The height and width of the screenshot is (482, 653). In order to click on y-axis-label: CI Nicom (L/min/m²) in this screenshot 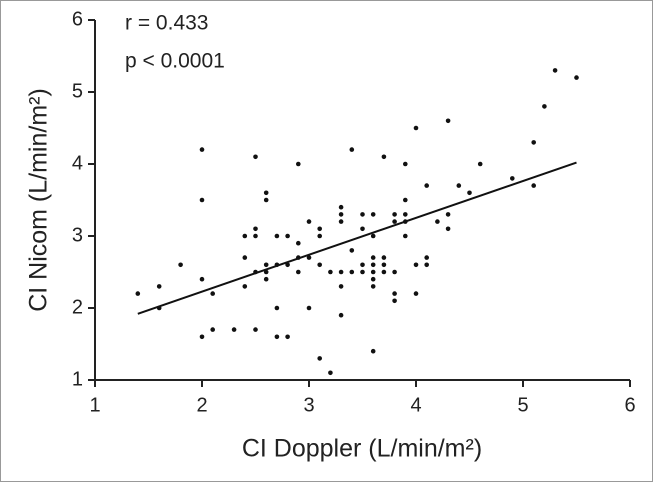, I will do `click(39, 200)`.